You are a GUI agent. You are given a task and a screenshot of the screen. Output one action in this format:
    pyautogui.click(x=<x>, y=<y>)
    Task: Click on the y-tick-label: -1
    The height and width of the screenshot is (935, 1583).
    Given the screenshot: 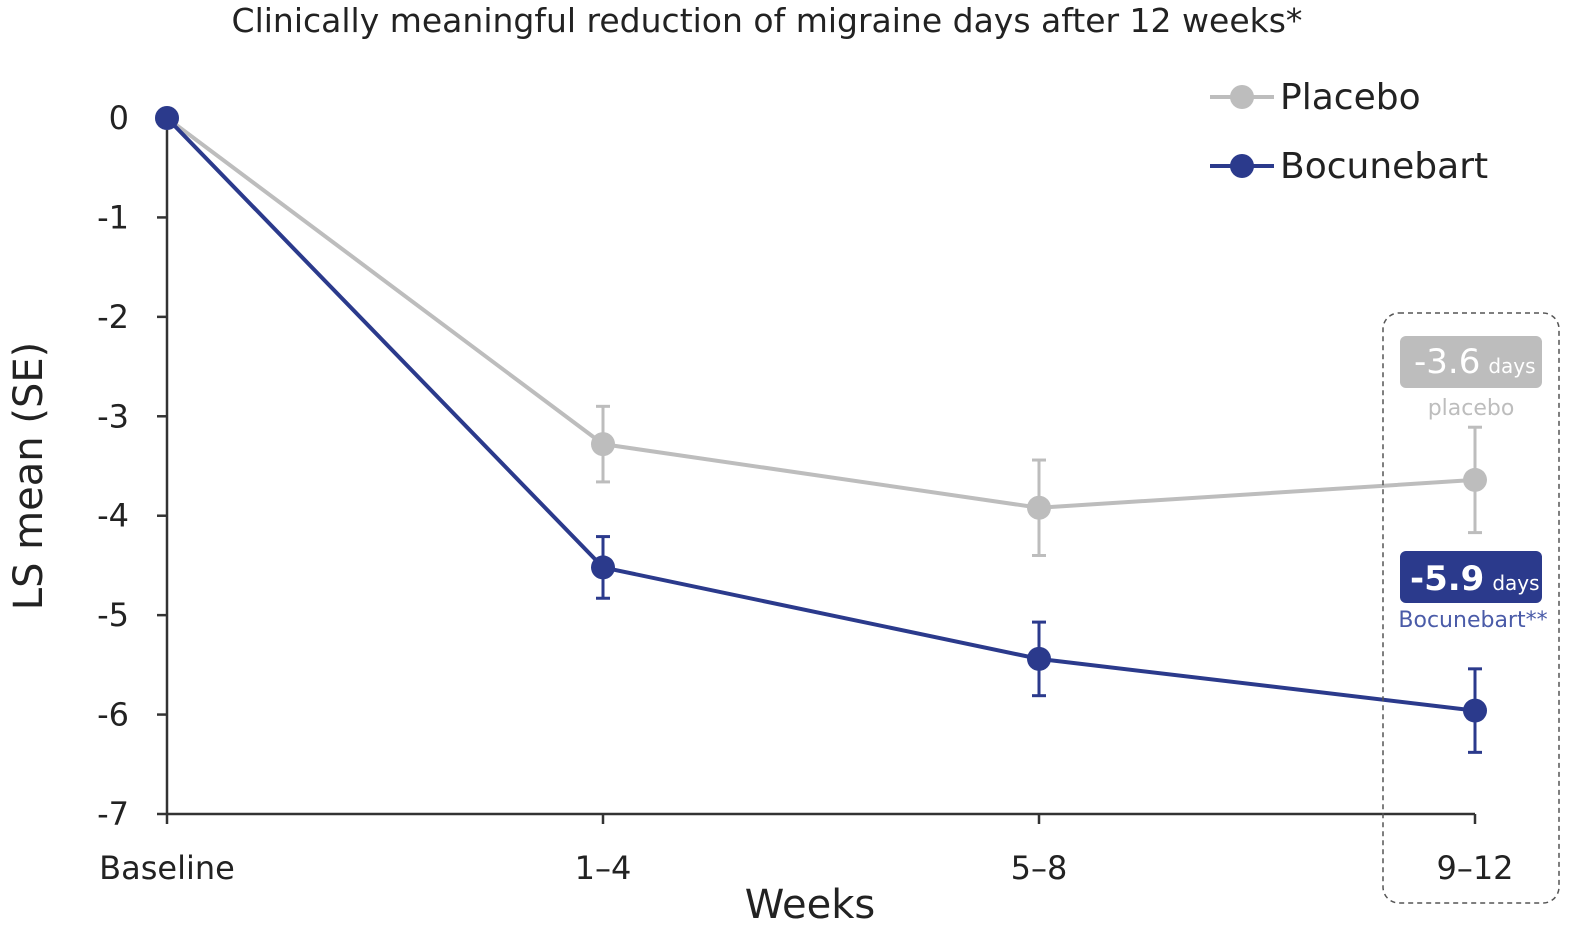 What is the action you would take?
    pyautogui.click(x=113, y=217)
    